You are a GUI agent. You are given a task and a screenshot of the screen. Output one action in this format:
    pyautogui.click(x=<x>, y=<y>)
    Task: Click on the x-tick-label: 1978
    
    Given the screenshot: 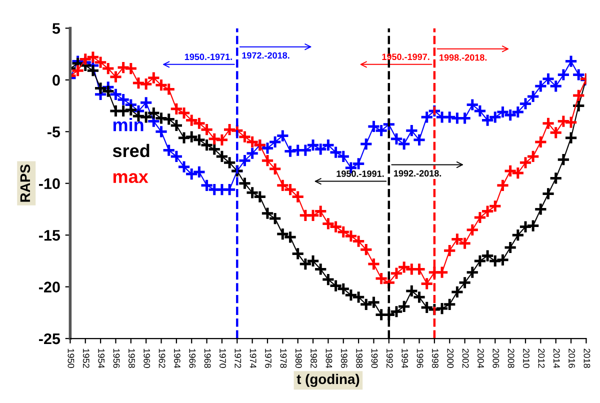 What is the action you would take?
    pyautogui.click(x=283, y=358)
    